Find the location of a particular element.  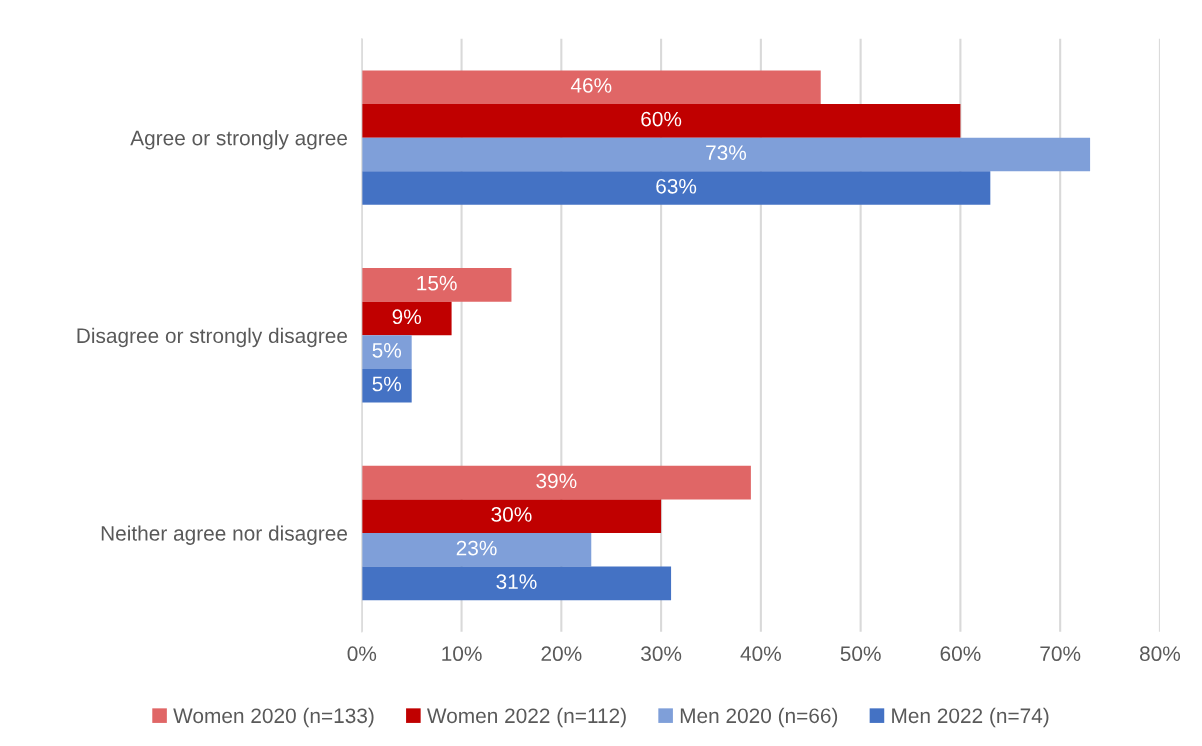

legend-label: Women 2022 (n=112) is located at coordinates (526, 717).